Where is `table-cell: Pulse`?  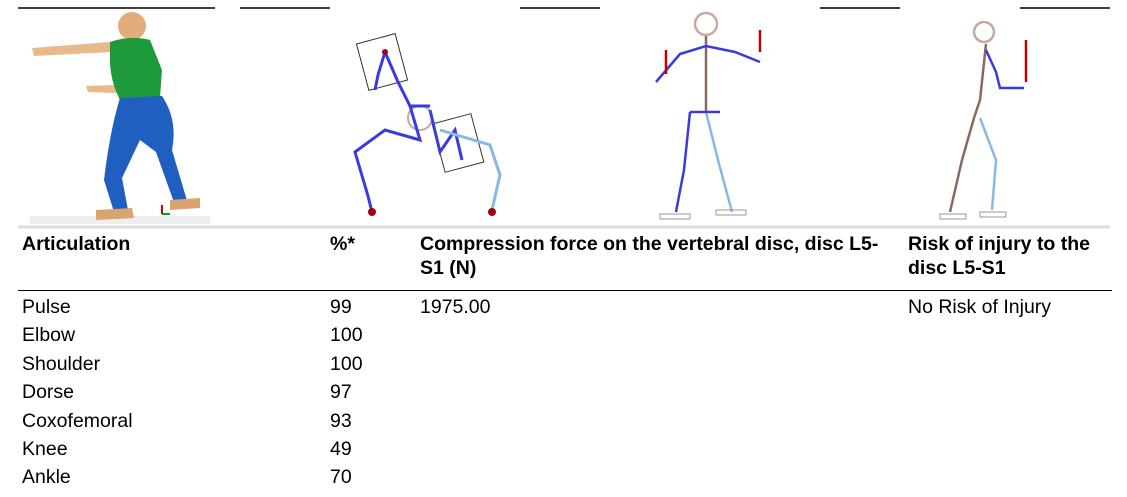 table-cell: Pulse is located at coordinates (46, 307).